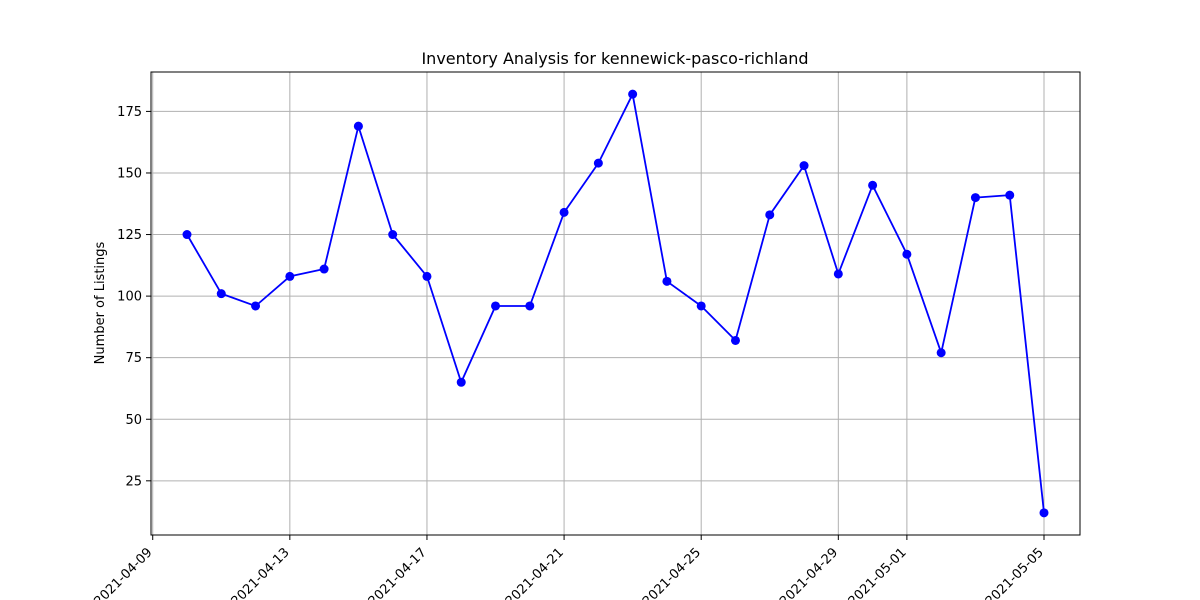 Image resolution: width=1200 pixels, height=600 pixels. I want to click on y-tick-label: 125, so click(129, 235).